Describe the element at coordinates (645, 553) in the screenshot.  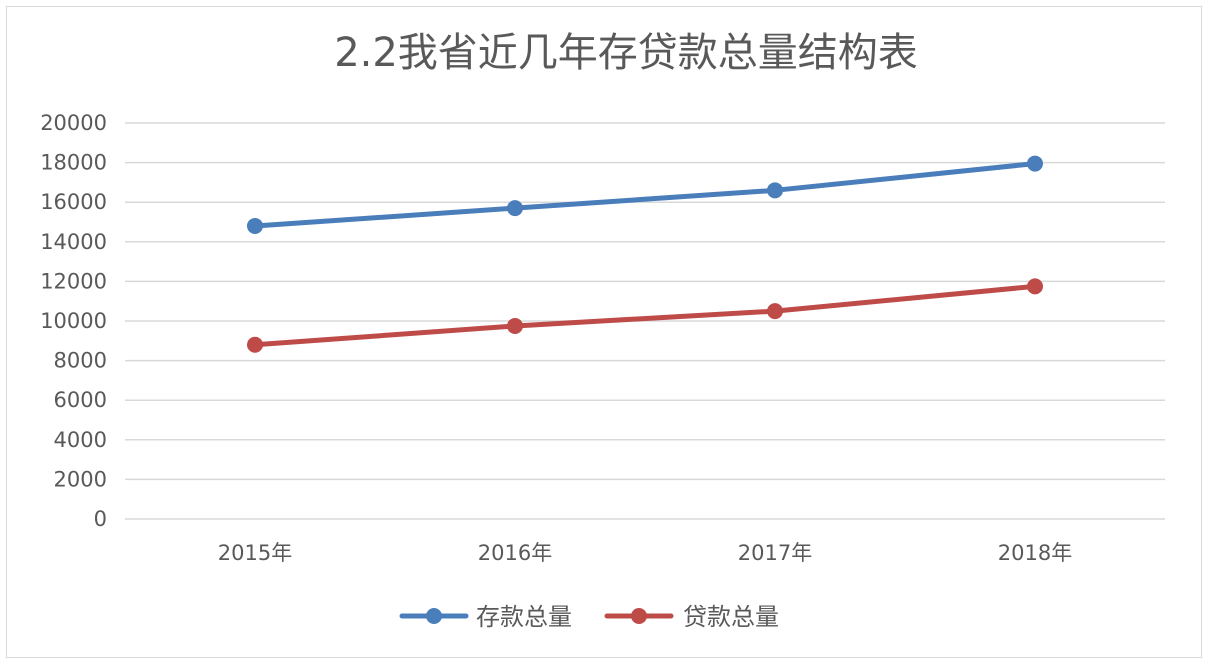
I see `x-axis-ticks: 2015年 2016年 2017年 2018年` at that location.